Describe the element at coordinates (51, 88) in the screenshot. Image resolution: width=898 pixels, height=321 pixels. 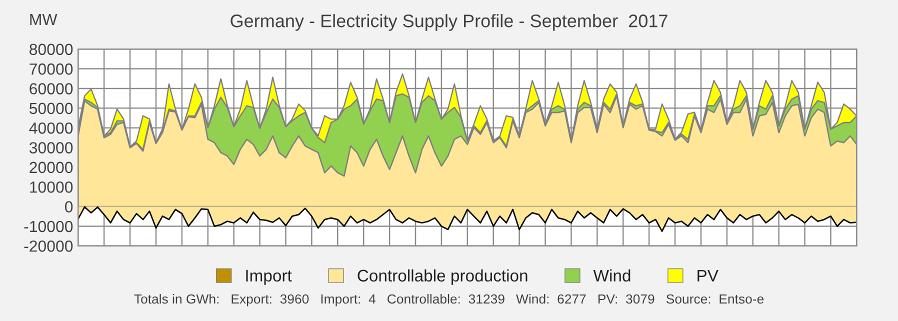
I see `y-tick-label: 60000` at that location.